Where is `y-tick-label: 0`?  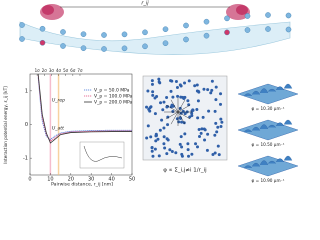 y-tick-label: 0 is located at coordinates (26, 125).